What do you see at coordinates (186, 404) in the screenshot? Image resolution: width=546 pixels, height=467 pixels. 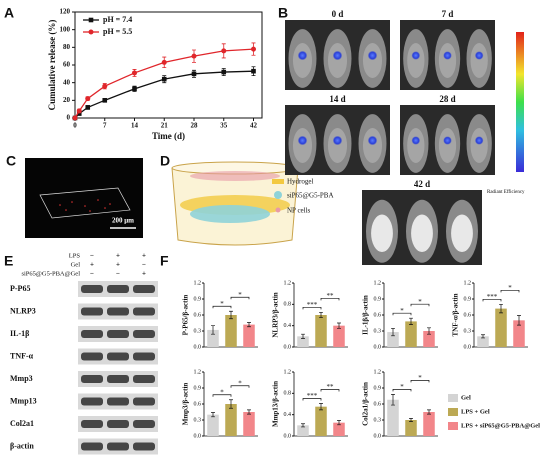 I see `y-axis-label: Mmp3/β-actin` at bounding box center [186, 404].